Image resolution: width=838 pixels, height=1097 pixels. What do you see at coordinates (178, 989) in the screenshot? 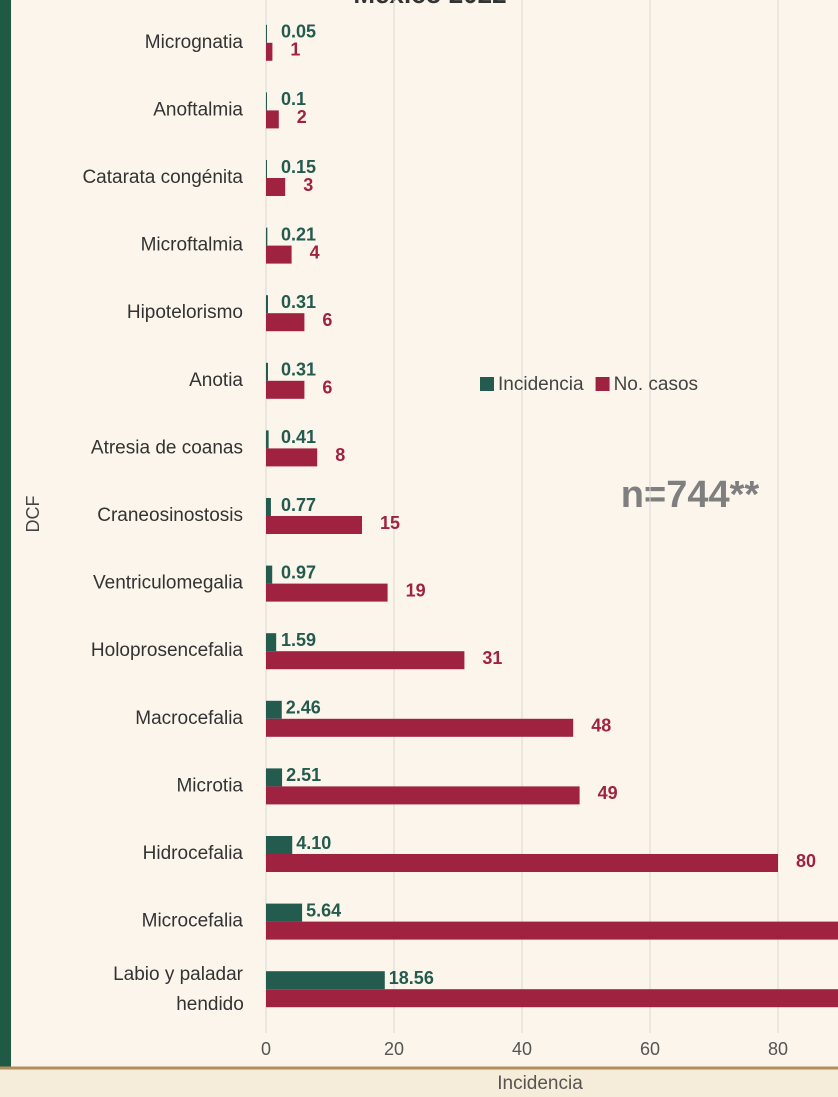
I see `y-tick-label: Labio y paladar hendido` at bounding box center [178, 989].